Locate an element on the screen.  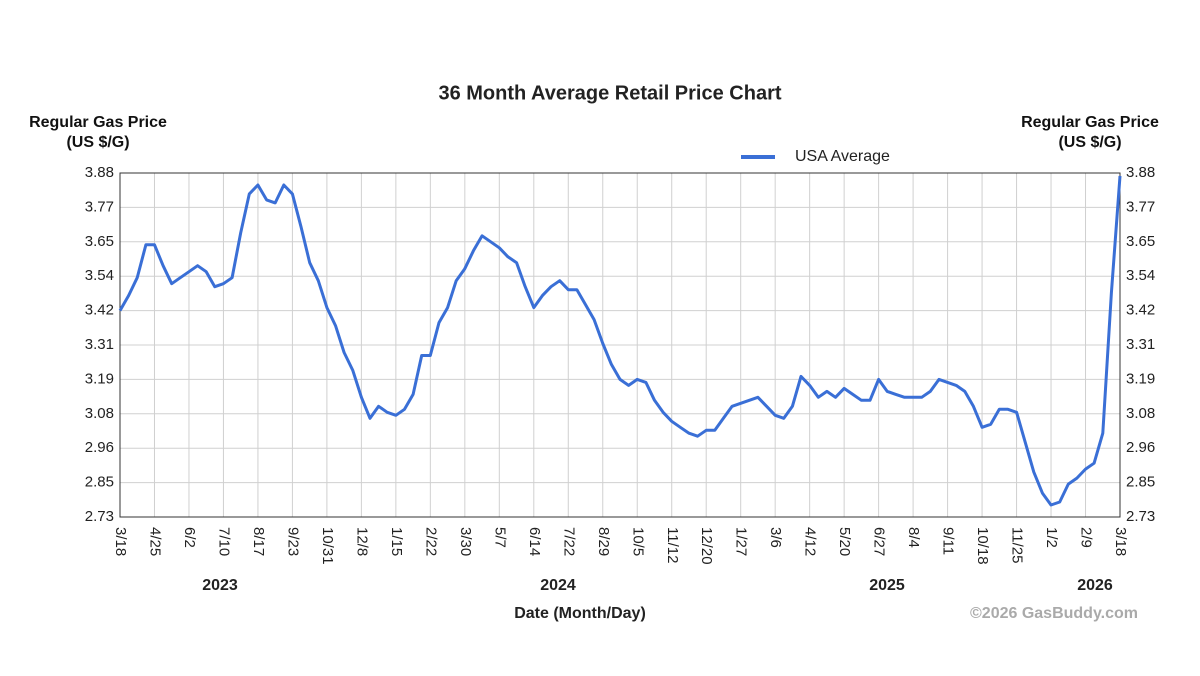
y-tick-label: 2.85 is located at coordinates (99, 482).